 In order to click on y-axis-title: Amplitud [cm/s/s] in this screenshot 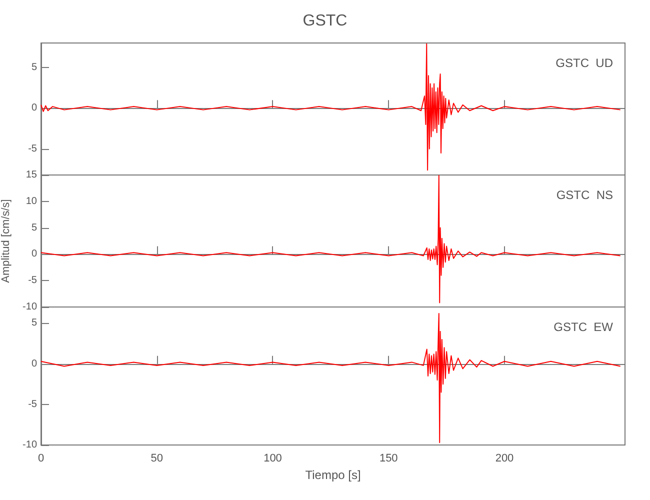, I will do `click(6, 241)`.